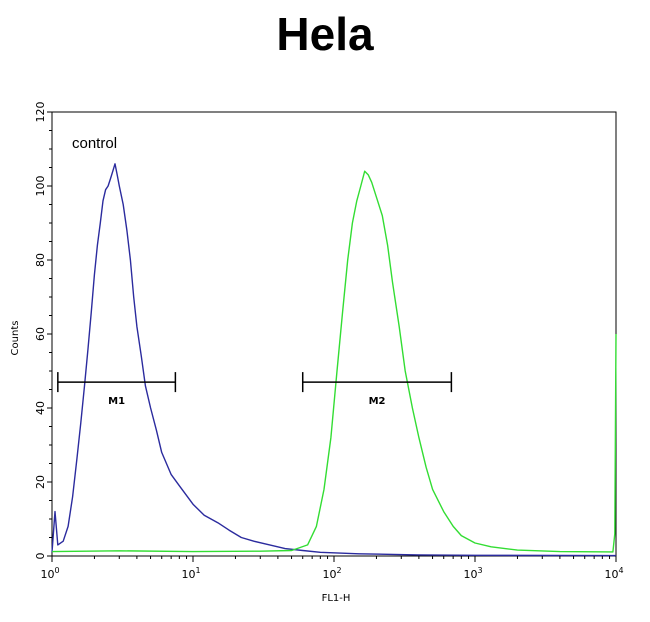 This screenshot has height=622, width=650. What do you see at coordinates (117, 389) in the screenshot?
I see `marker-m1: M1` at bounding box center [117, 389].